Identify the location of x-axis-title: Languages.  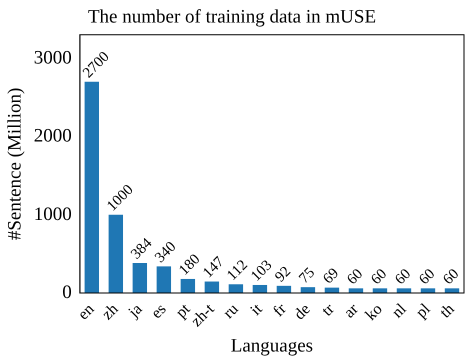
(272, 346).